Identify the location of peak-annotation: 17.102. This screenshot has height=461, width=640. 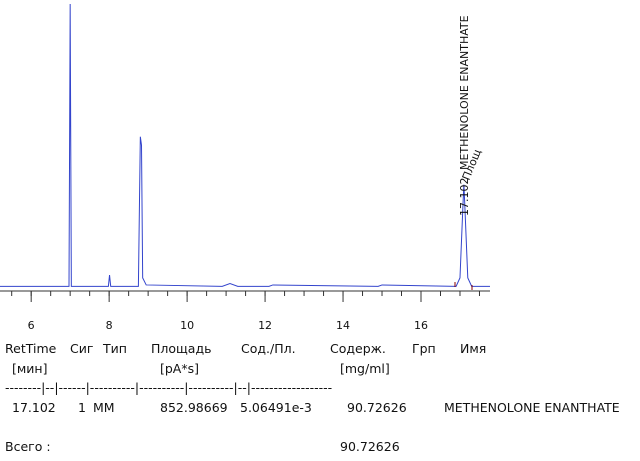
(464, 197).